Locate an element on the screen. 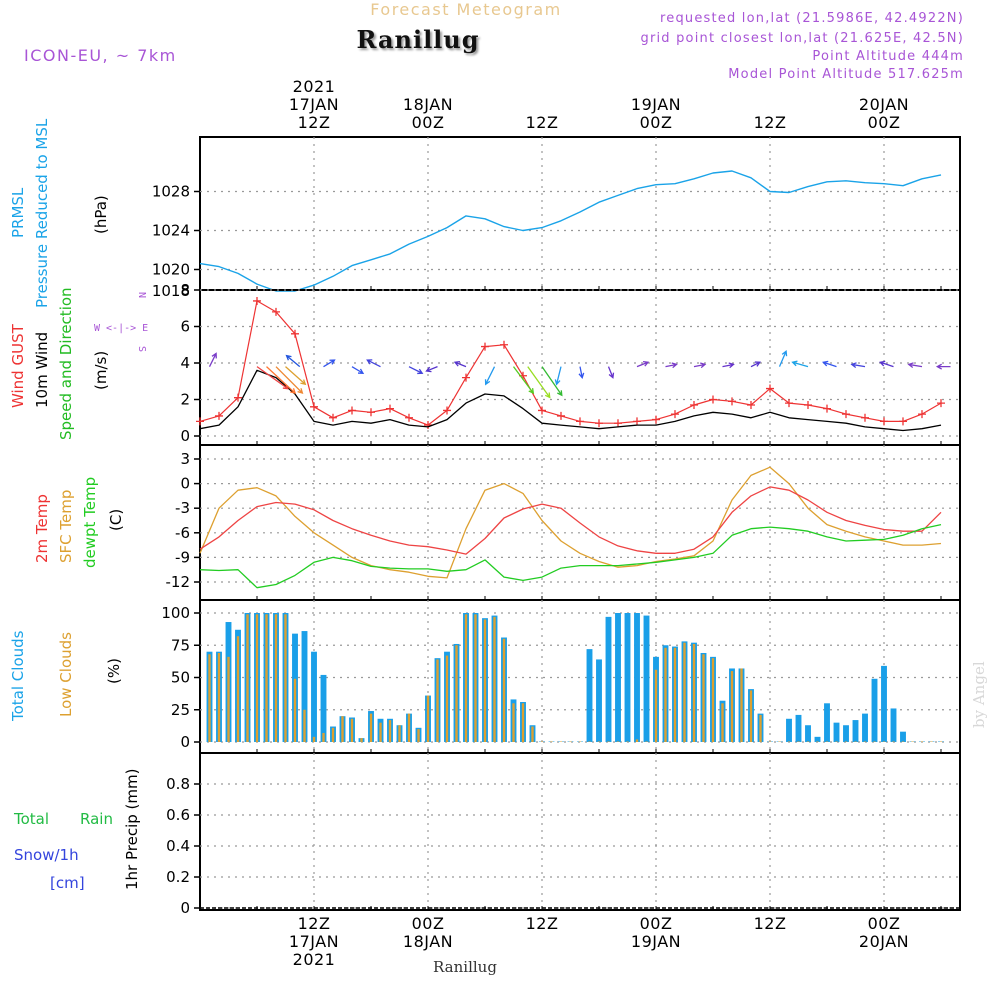 The image size is (1000, 1000). temp2m-label: 2m Temp is located at coordinates (42, 528).